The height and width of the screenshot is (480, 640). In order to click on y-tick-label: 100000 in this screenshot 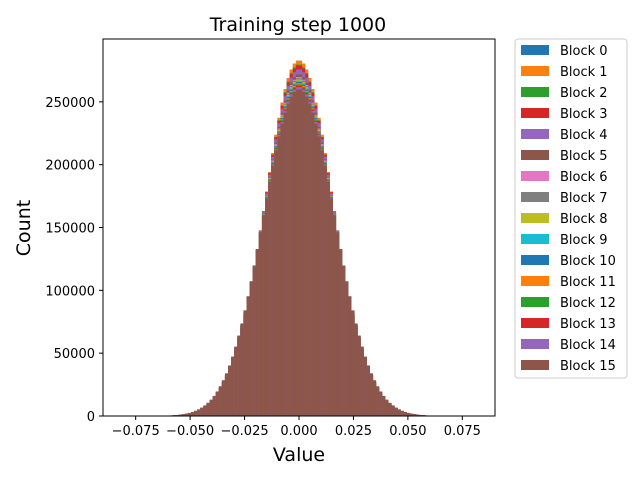, I will do `click(70, 291)`.